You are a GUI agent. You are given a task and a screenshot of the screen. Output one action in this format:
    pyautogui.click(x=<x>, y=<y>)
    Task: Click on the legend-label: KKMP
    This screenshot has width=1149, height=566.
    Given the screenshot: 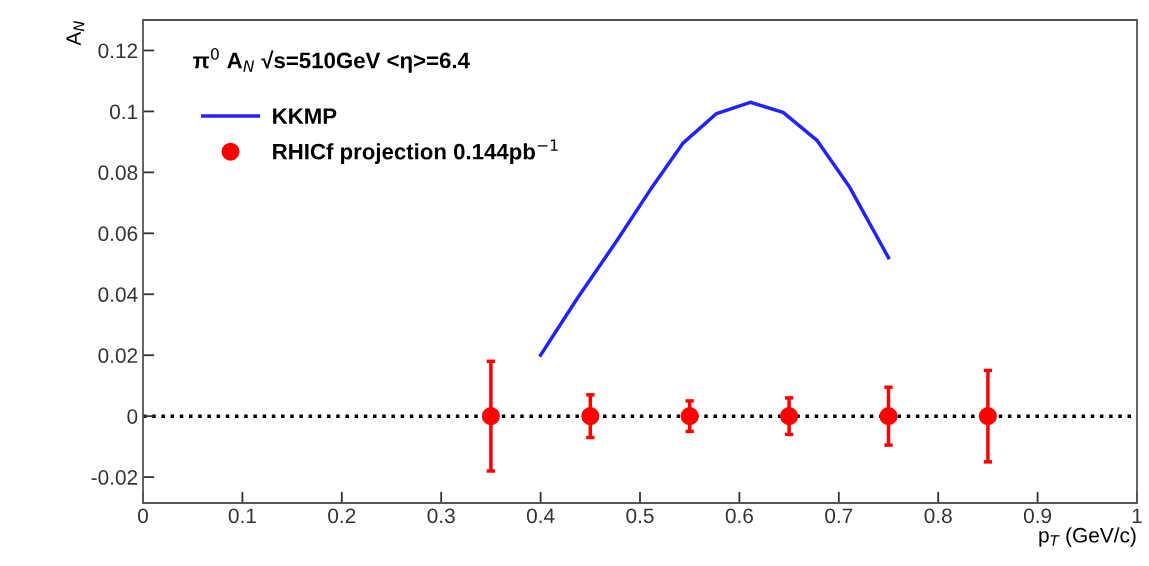 What is the action you would take?
    pyautogui.click(x=305, y=116)
    